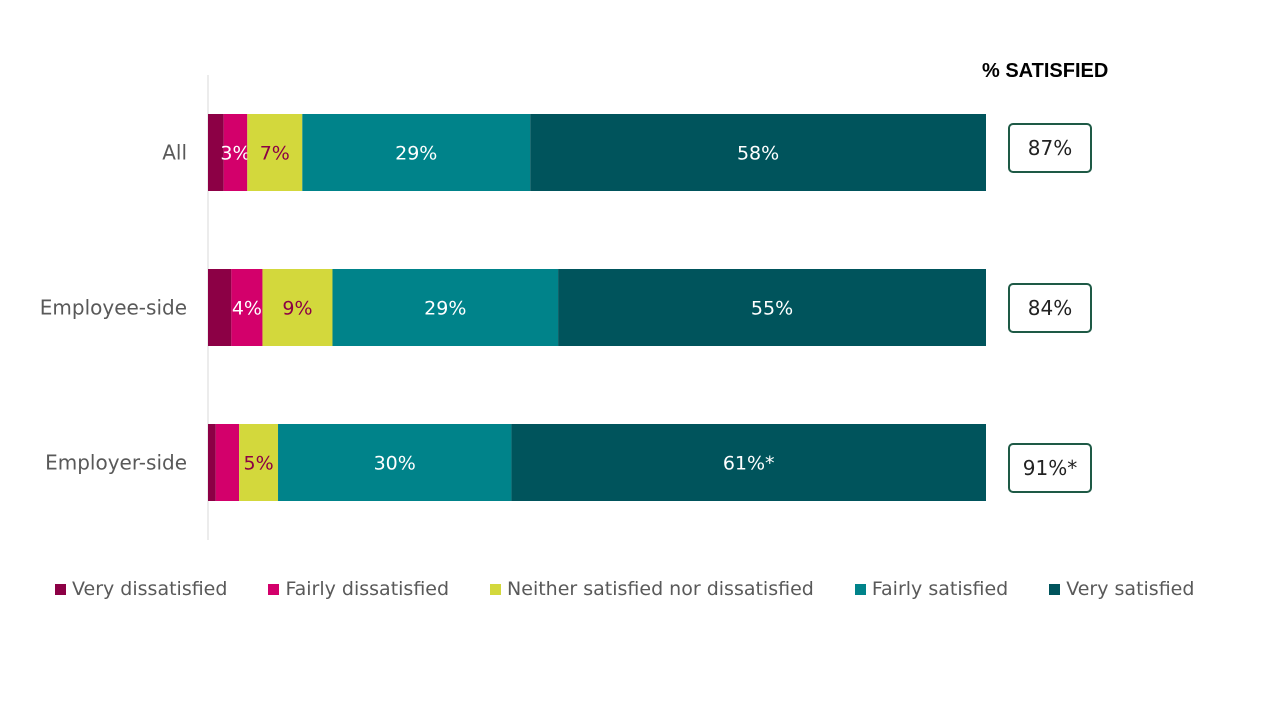 This screenshot has height=720, width=1280. I want to click on satisfied-title: % SATISFIED, so click(1045, 71).